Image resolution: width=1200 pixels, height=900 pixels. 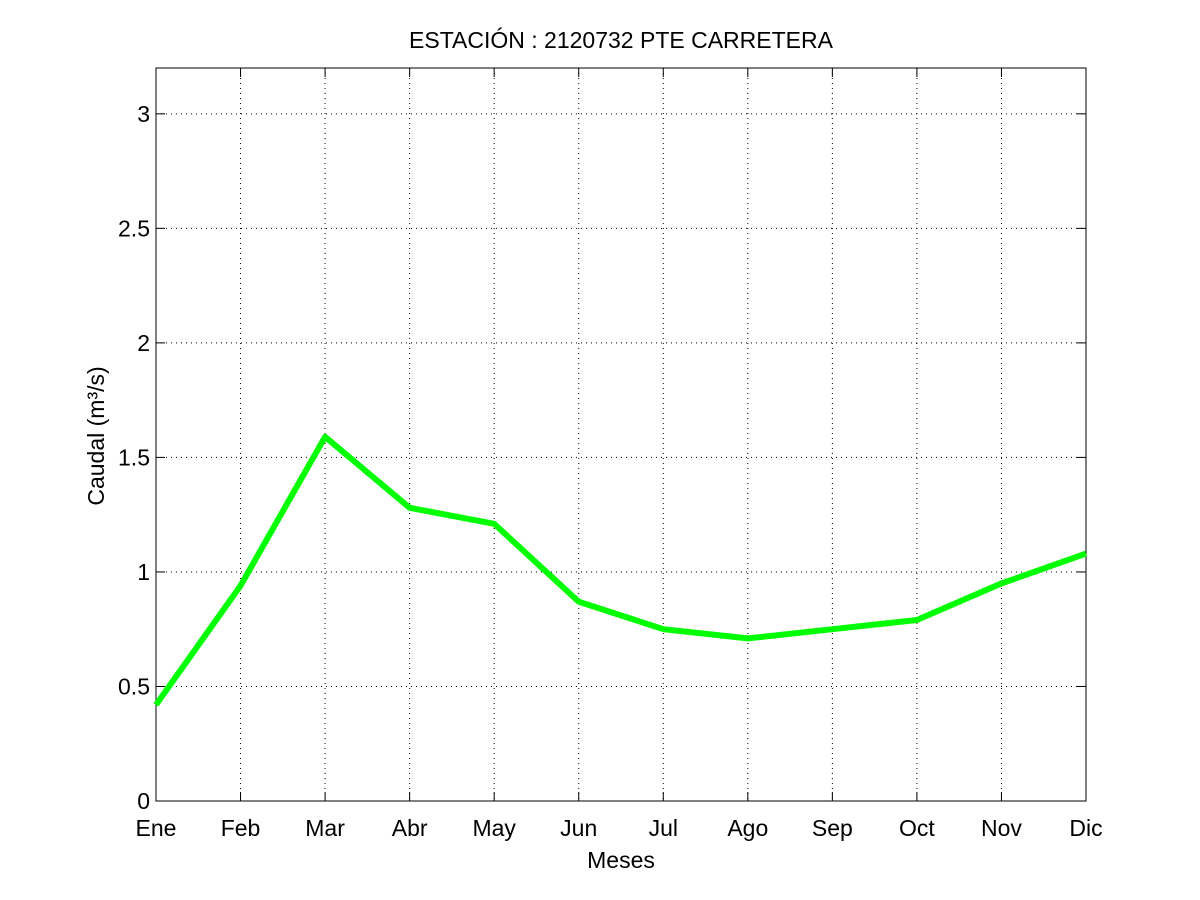 What do you see at coordinates (621, 860) in the screenshot?
I see `x-axis-label: Meses` at bounding box center [621, 860].